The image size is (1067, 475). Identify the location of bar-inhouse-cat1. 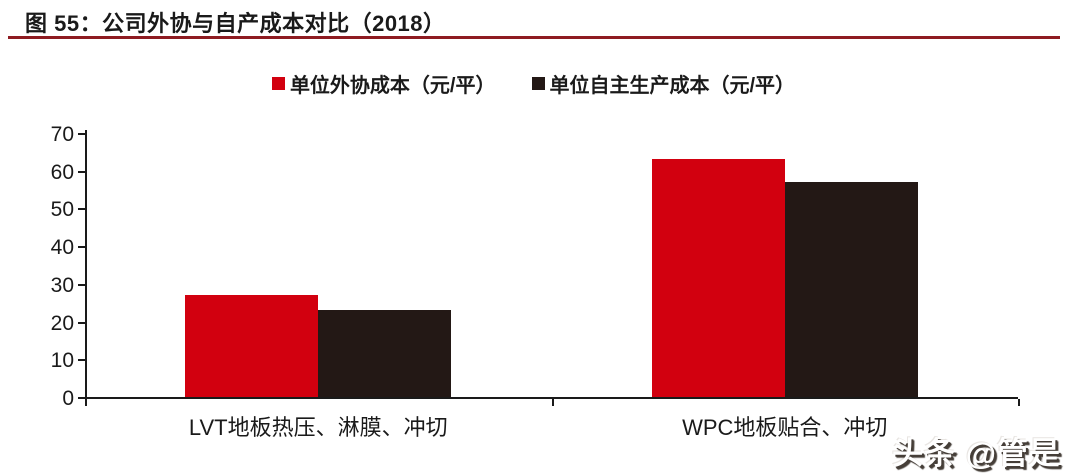
(851, 289).